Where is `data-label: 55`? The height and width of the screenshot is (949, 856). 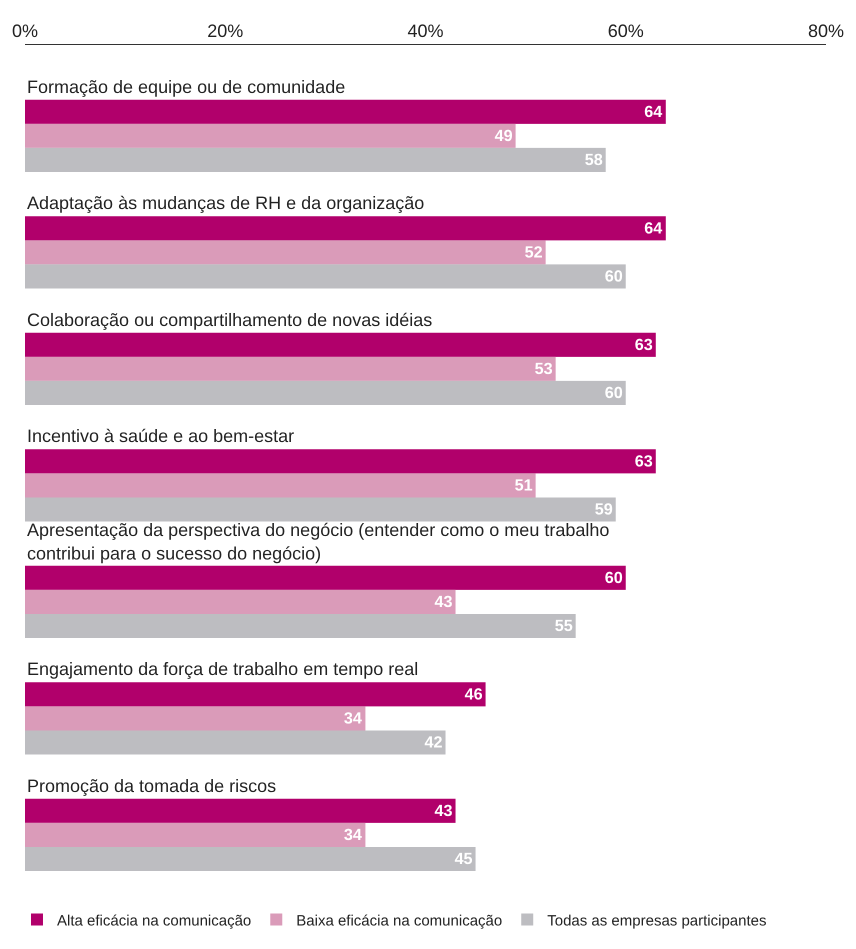 data-label: 55 is located at coordinates (563, 626).